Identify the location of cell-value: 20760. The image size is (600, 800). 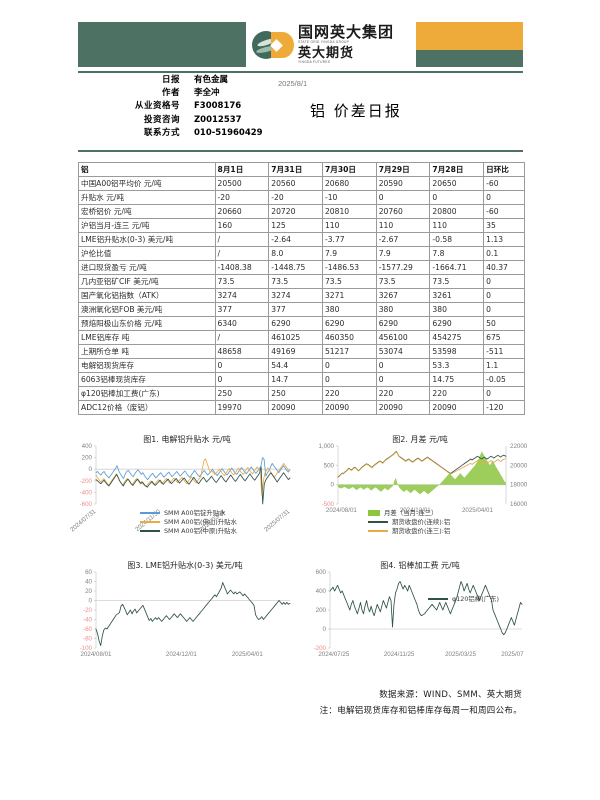
(403, 211).